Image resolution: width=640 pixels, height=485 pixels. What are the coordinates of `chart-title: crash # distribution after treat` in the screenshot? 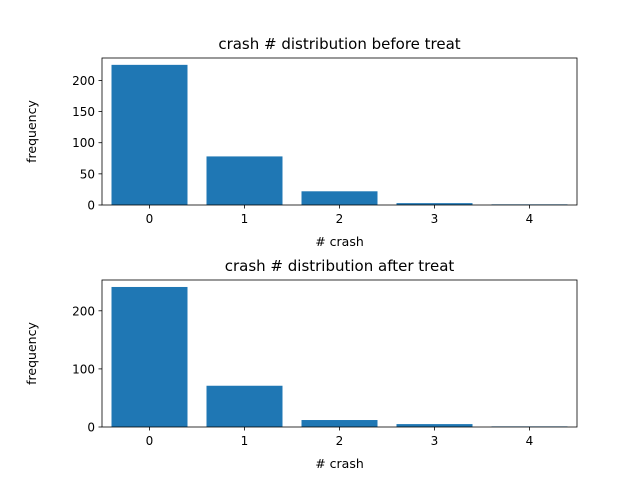 It's located at (340, 266).